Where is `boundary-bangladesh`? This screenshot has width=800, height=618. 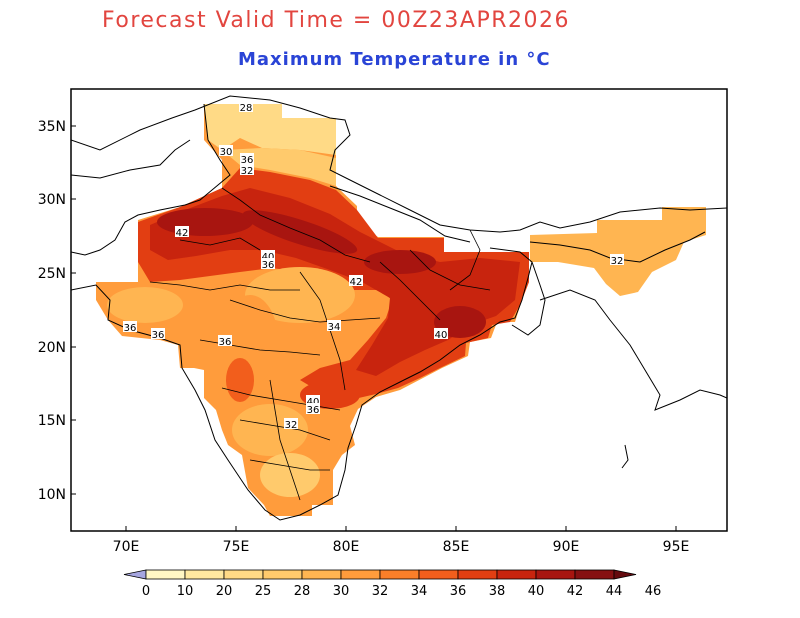 boundary-bangladesh is located at coordinates (517, 291).